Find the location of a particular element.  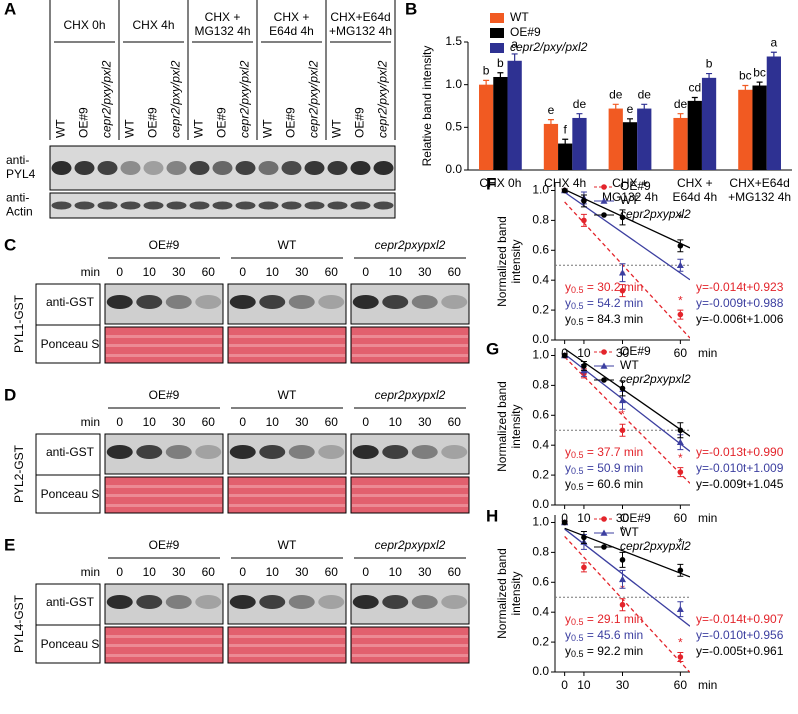

fit-label: y=-0.014t+0.907 is located at coordinates (740, 619).